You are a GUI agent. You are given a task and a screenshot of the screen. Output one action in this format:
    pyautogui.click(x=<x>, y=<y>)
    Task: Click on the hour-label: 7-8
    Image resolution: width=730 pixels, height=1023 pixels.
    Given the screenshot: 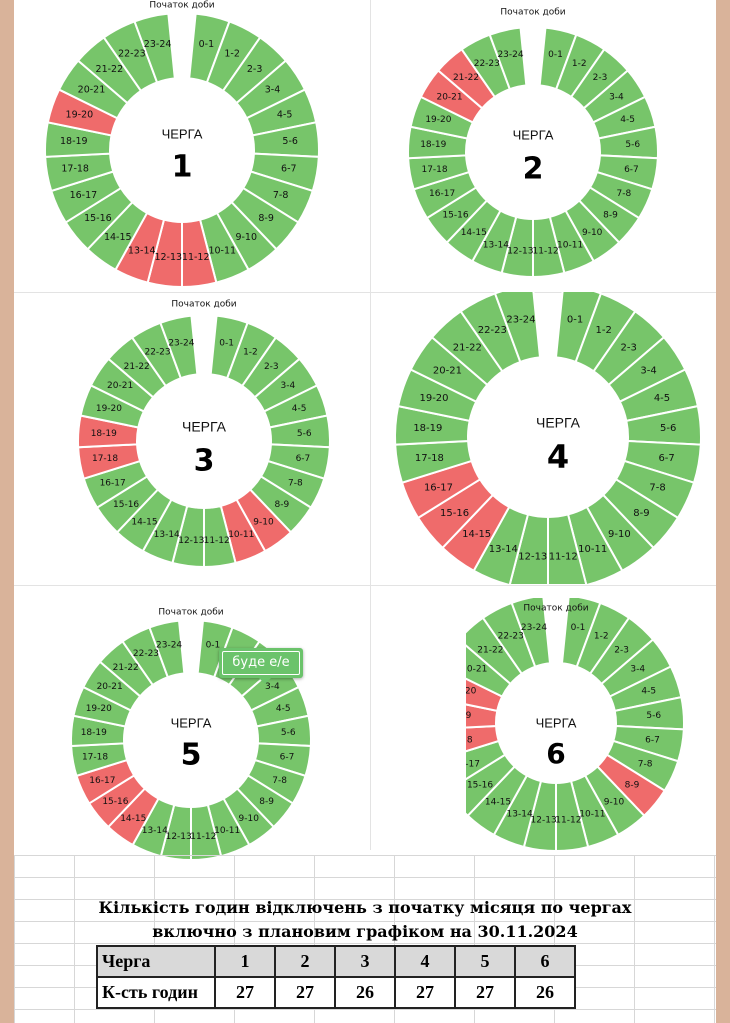 What is the action you would take?
    pyautogui.click(x=657, y=487)
    